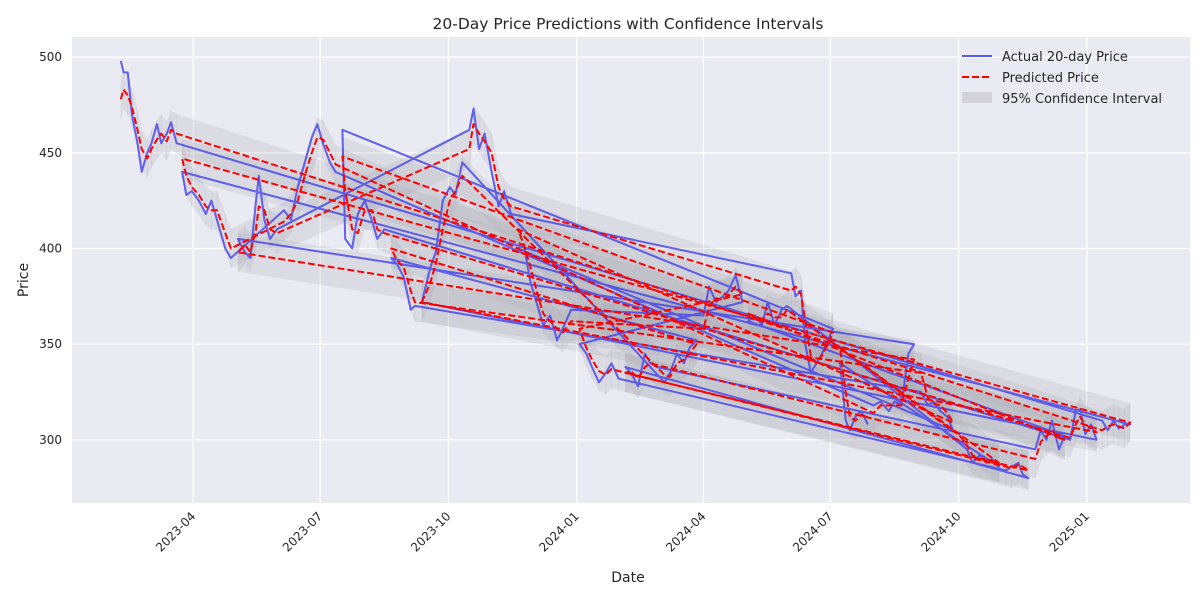 This screenshot has width=1200, height=600. I want to click on y-tick-labels: 300 350 400 450 500, so click(50, 248).